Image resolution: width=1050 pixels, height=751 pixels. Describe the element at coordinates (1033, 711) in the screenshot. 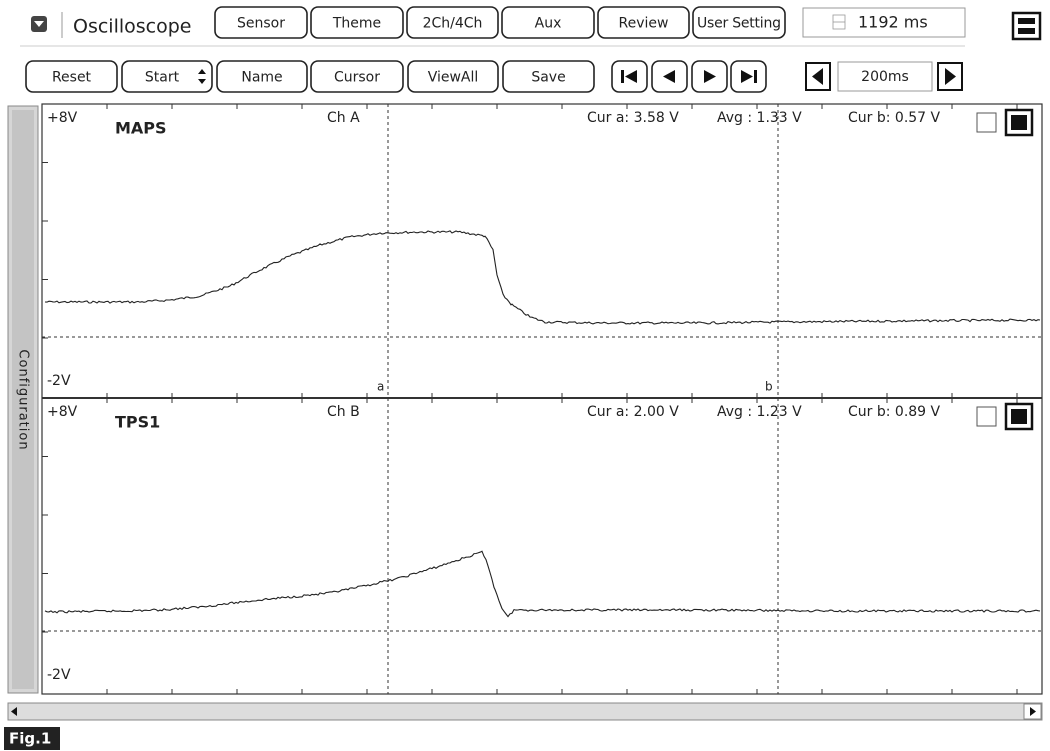

I see `scroll-right` at that location.